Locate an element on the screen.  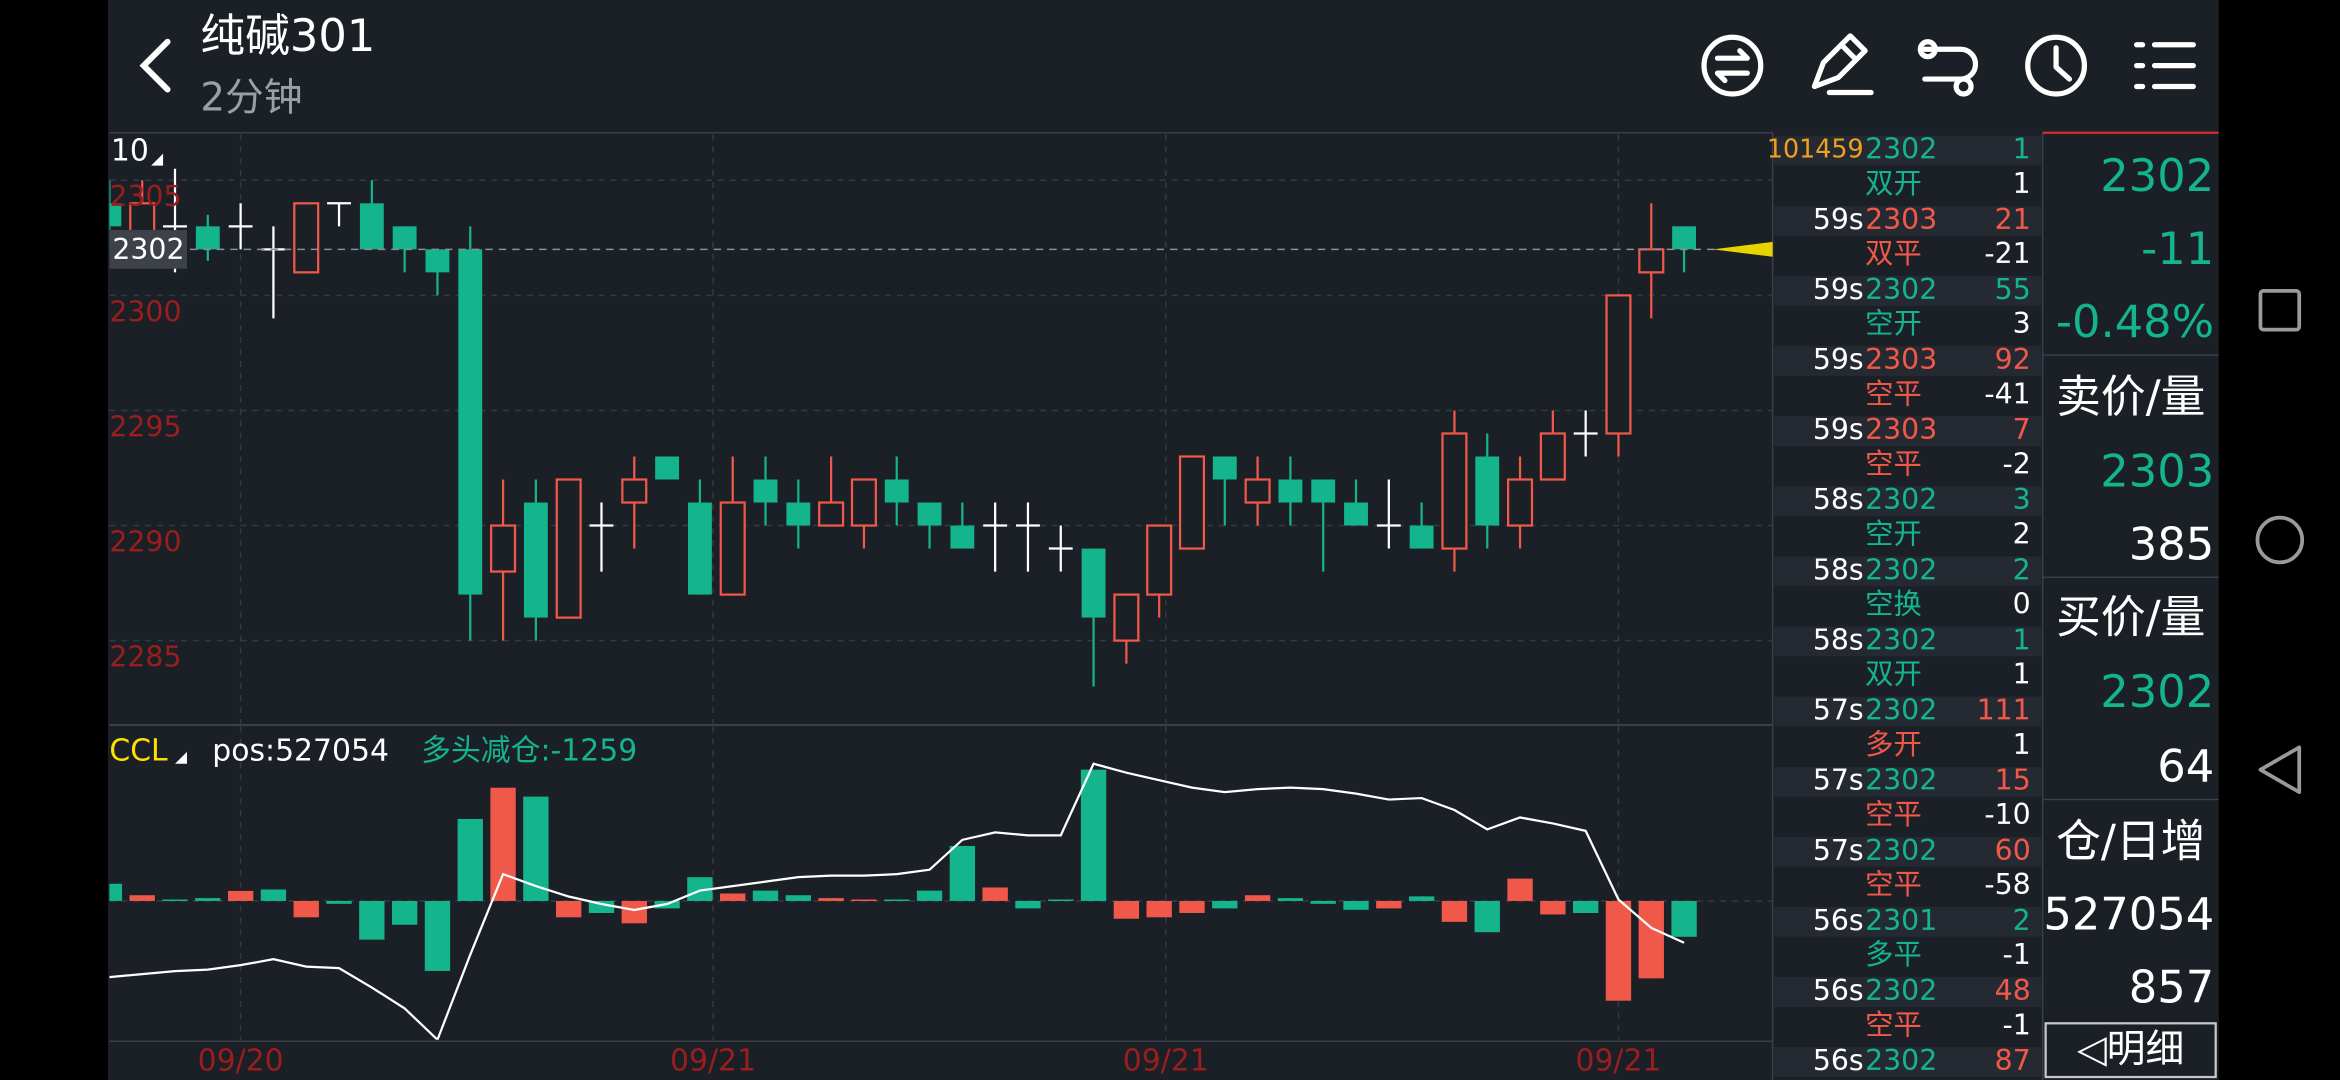
switch-icon is located at coordinates (1732, 65).